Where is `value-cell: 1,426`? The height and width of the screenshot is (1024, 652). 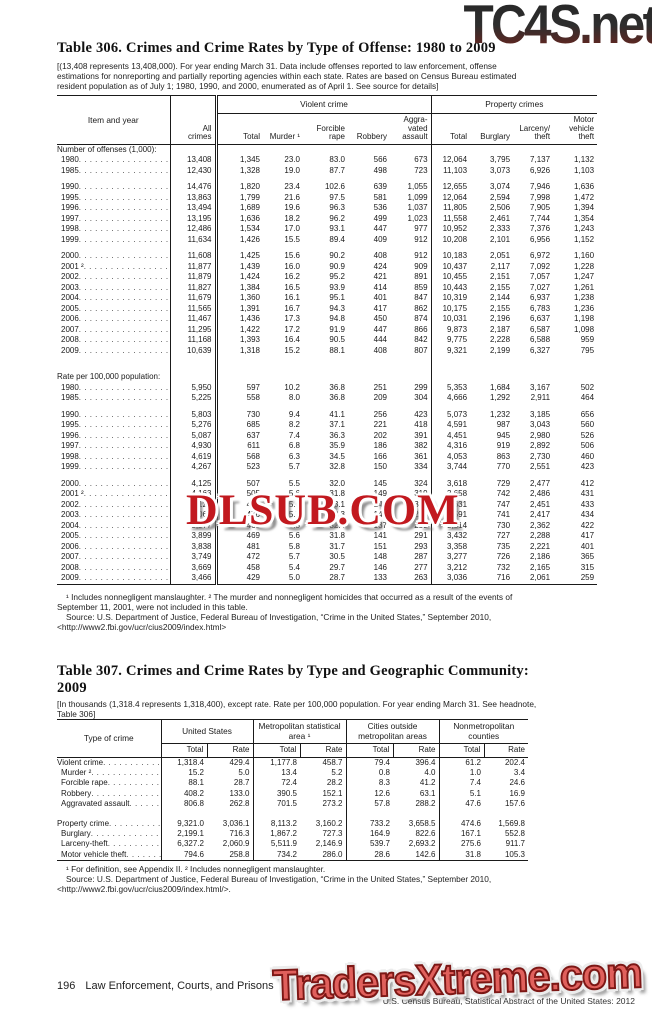 value-cell: 1,426 is located at coordinates (249, 239).